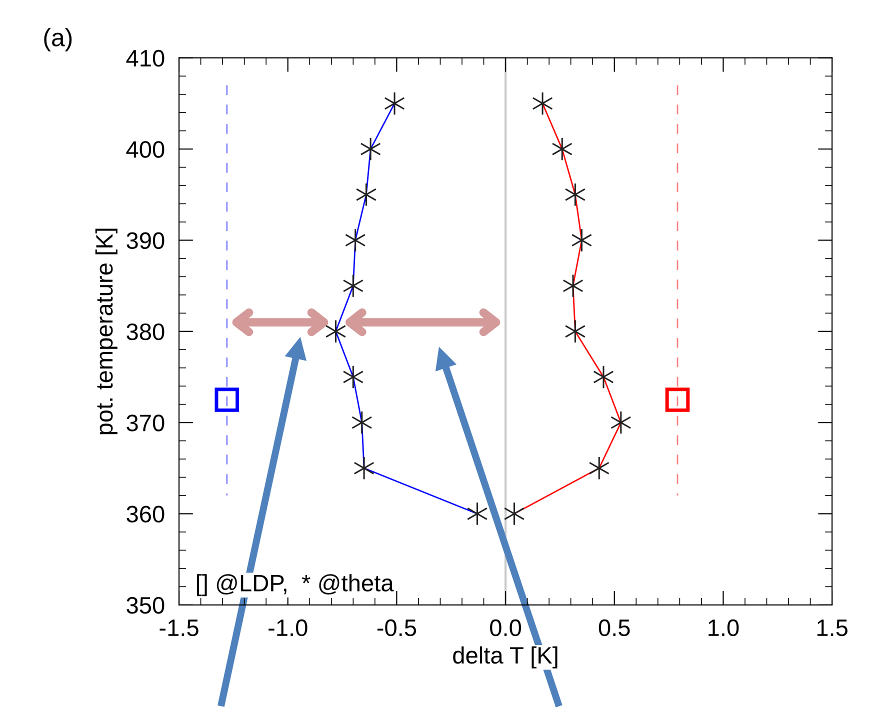 The width and height of the screenshot is (888, 710). What do you see at coordinates (145, 241) in the screenshot?
I see `y-tick-label: 390` at bounding box center [145, 241].